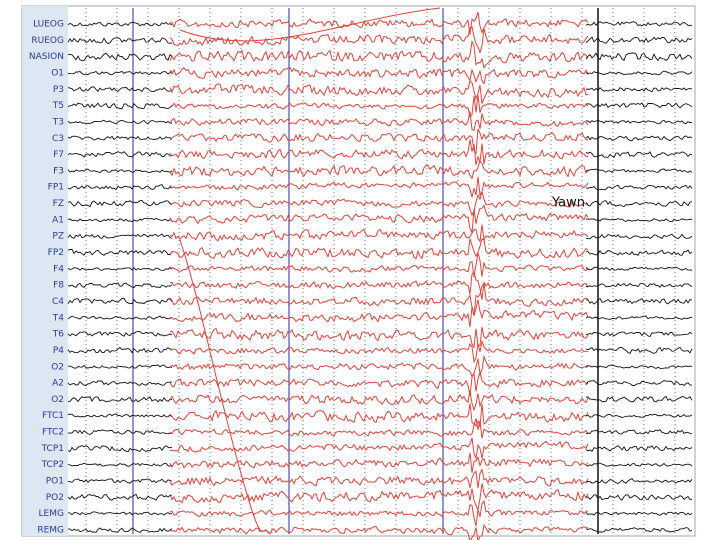  Describe the element at coordinates (56, 253) in the screenshot. I see `channel-label: FP2` at that location.